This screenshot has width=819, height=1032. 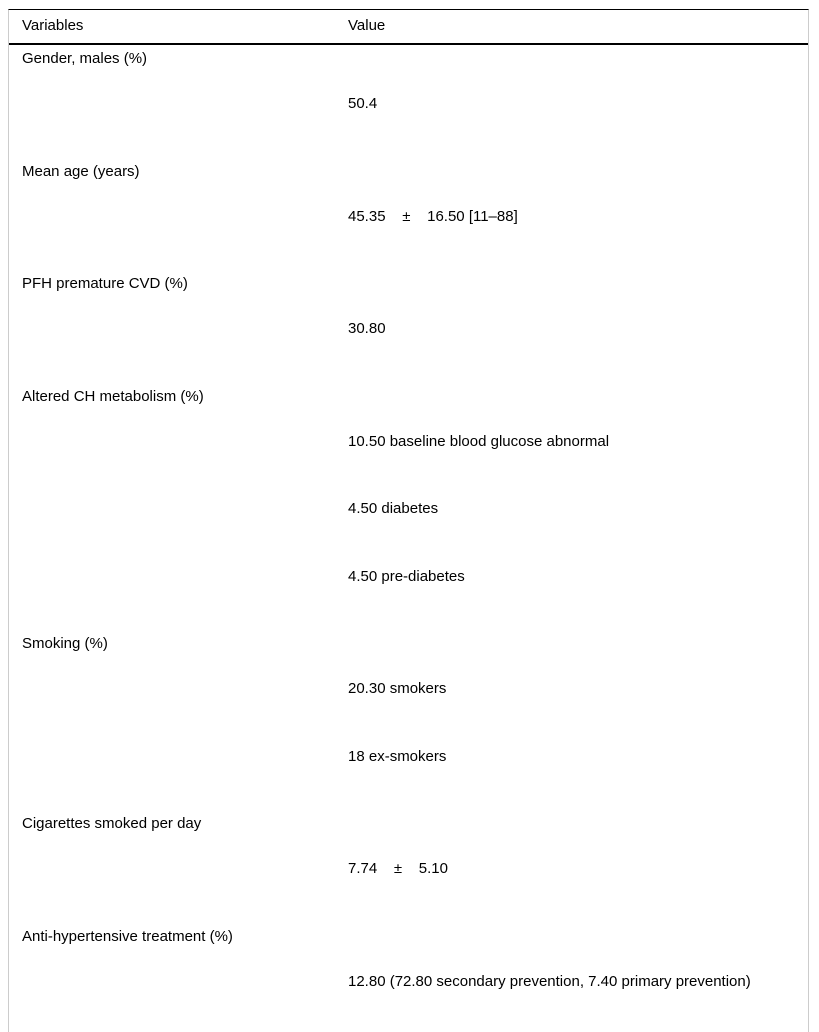 I want to click on variable-cell: Smoking (%), so click(x=178, y=644).